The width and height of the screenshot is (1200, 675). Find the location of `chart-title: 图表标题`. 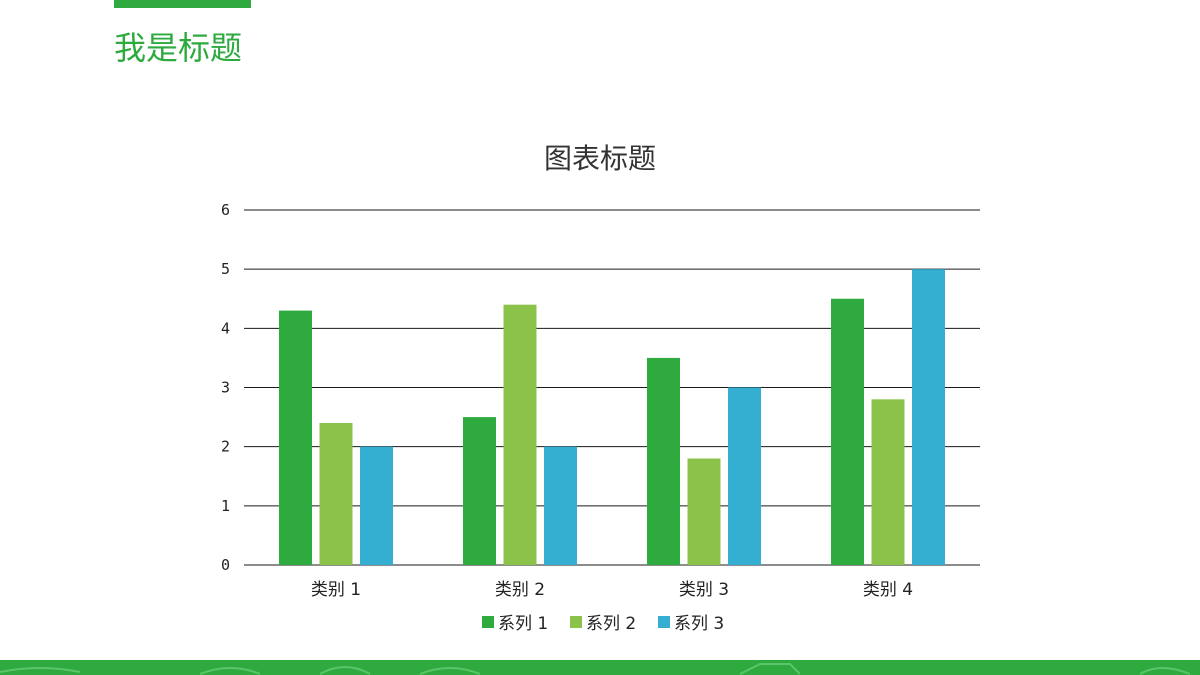

chart-title: 图表标题 is located at coordinates (600, 158).